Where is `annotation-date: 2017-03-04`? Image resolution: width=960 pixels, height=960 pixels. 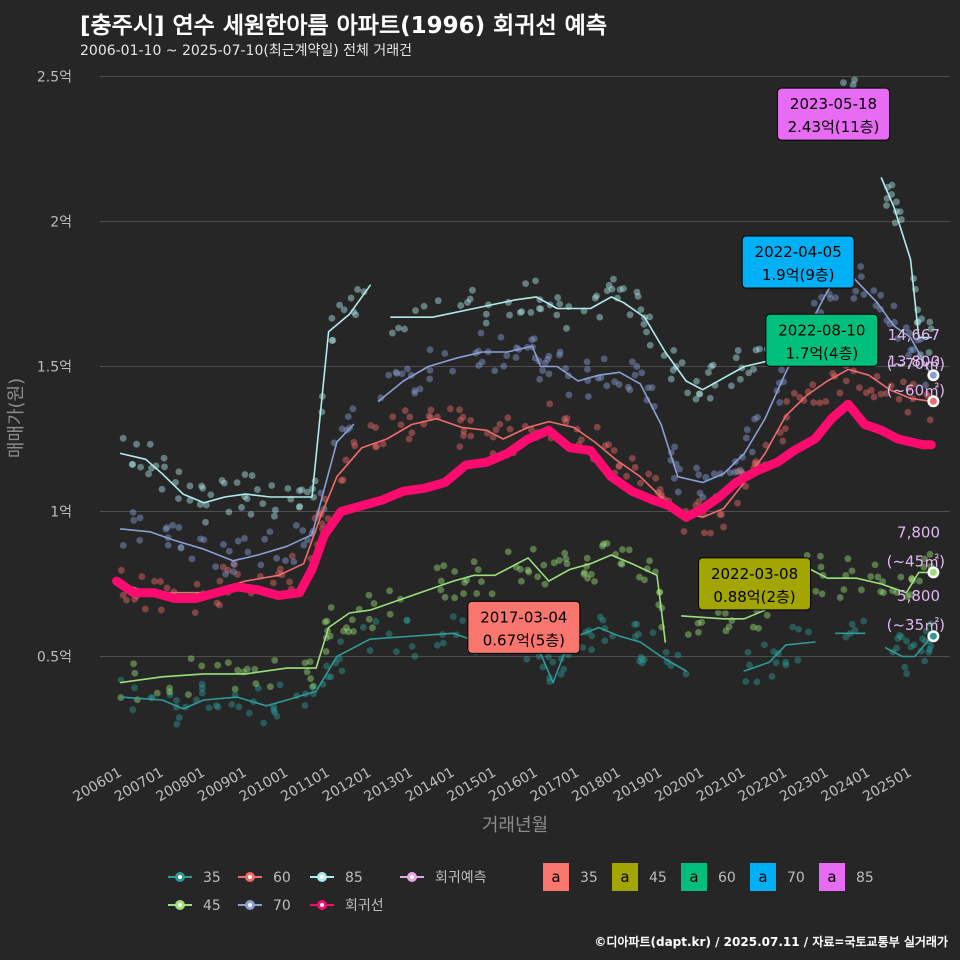
annotation-date: 2017-03-04 is located at coordinates (523, 617).